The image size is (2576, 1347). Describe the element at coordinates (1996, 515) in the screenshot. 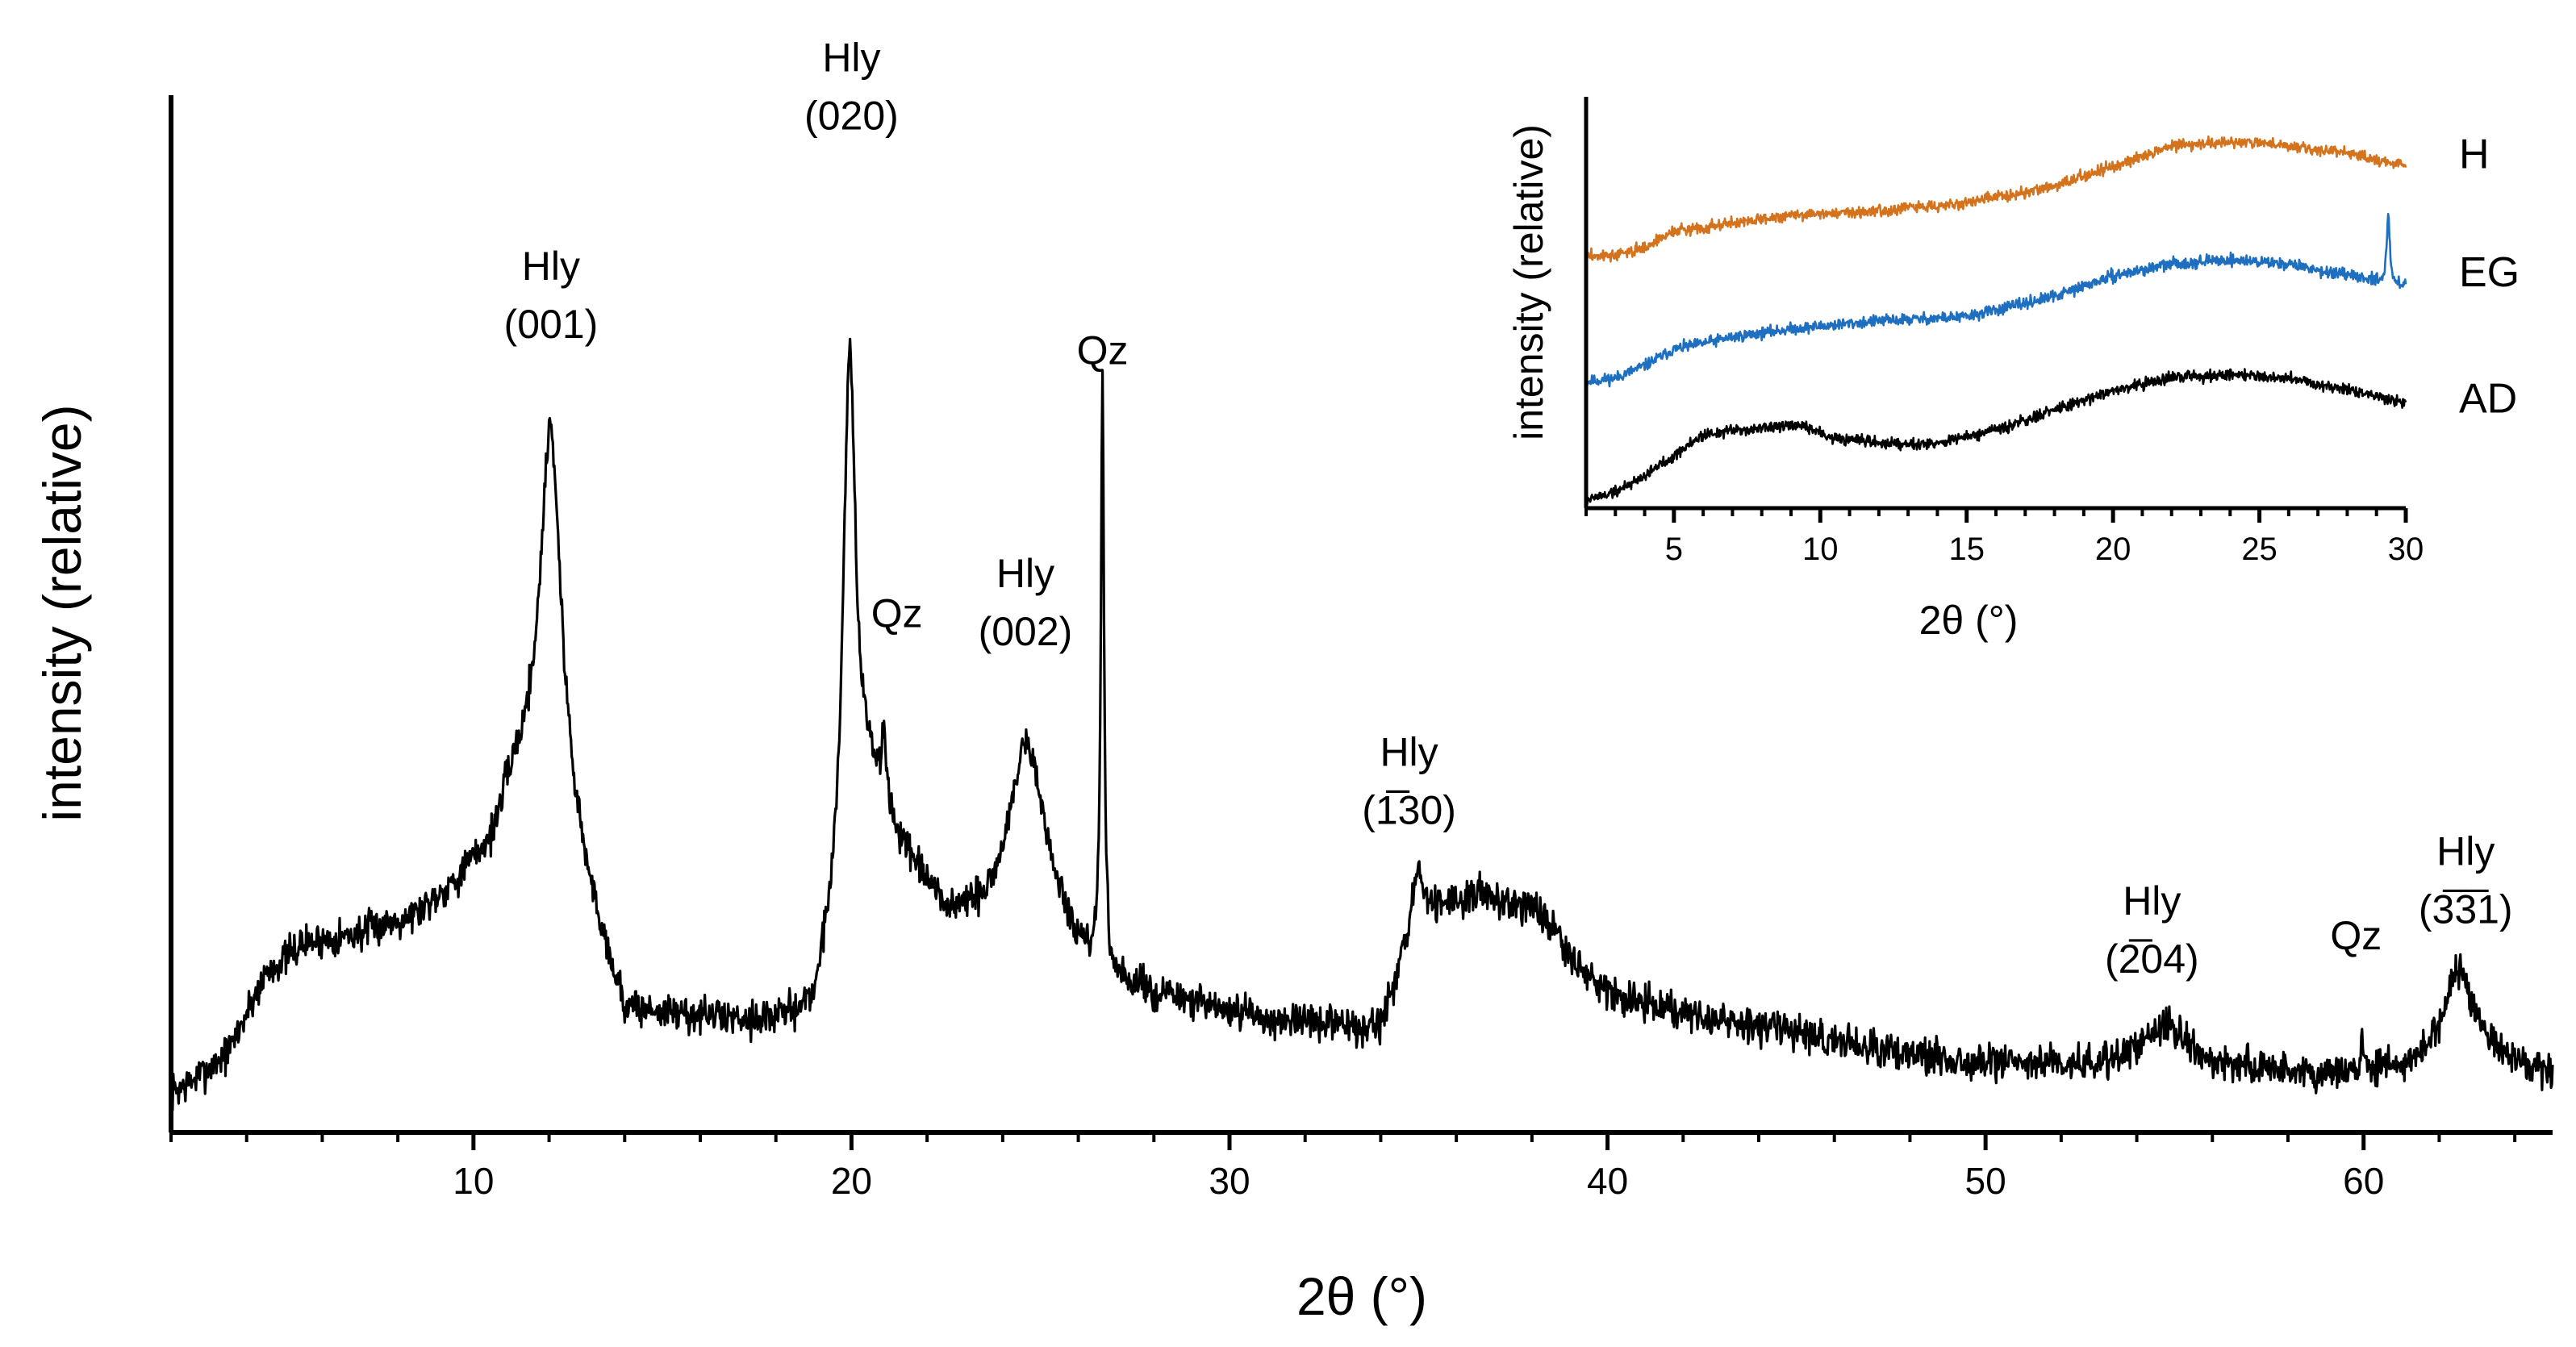

I see `inset-x-ticks` at that location.